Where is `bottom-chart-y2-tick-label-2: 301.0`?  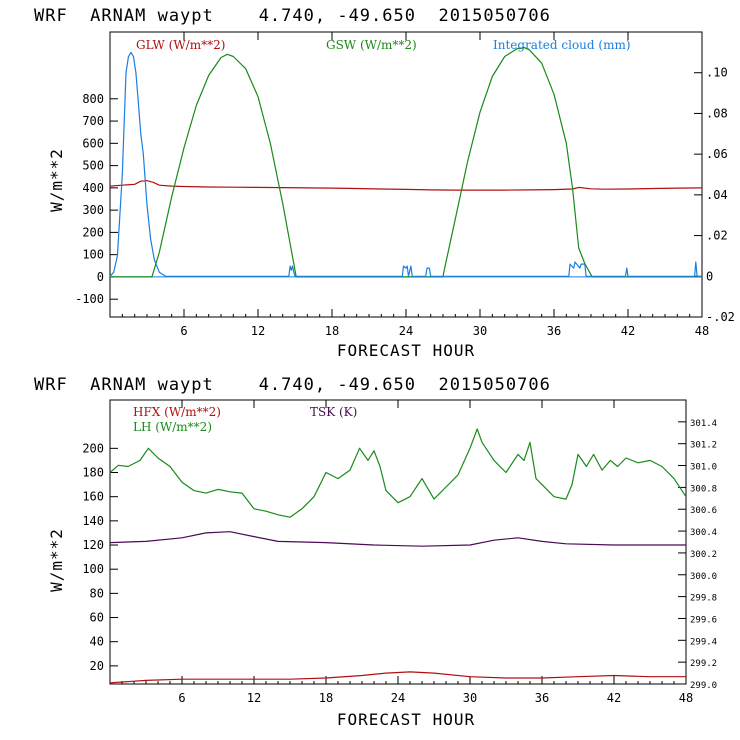
bottom-chart-y2-tick-label-2: 301.0 is located at coordinates (703, 468).